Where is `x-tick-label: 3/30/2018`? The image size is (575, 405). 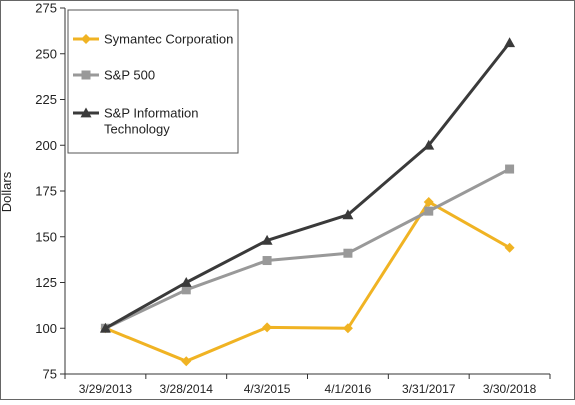
x-tick-label: 3/30/2018 is located at coordinates (510, 389).